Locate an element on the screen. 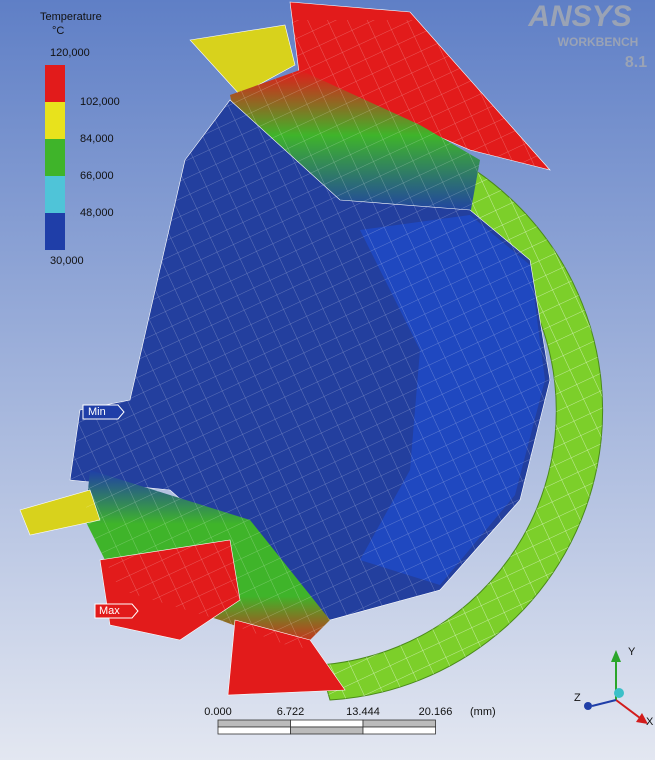 The image size is (655, 765). min-label: Min is located at coordinates (97, 412).